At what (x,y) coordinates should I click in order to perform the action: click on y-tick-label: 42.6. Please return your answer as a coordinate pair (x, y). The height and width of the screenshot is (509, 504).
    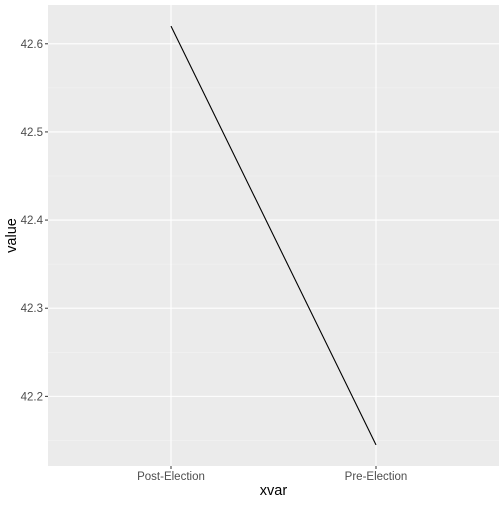
    Looking at the image, I should click on (32, 45).